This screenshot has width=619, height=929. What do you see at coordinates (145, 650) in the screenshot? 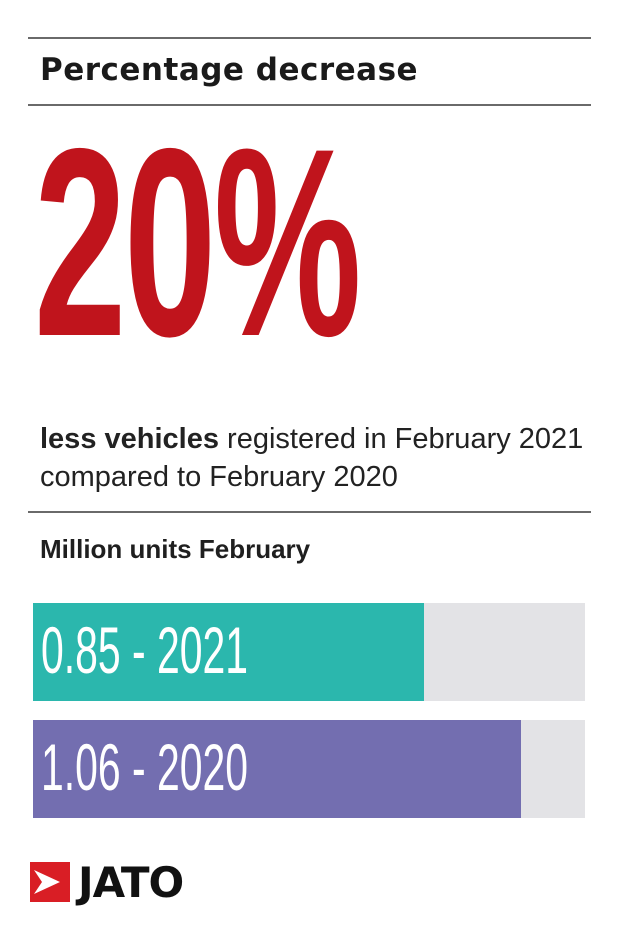
I see `bar-label-2021: 0.85 - 2021` at bounding box center [145, 650].